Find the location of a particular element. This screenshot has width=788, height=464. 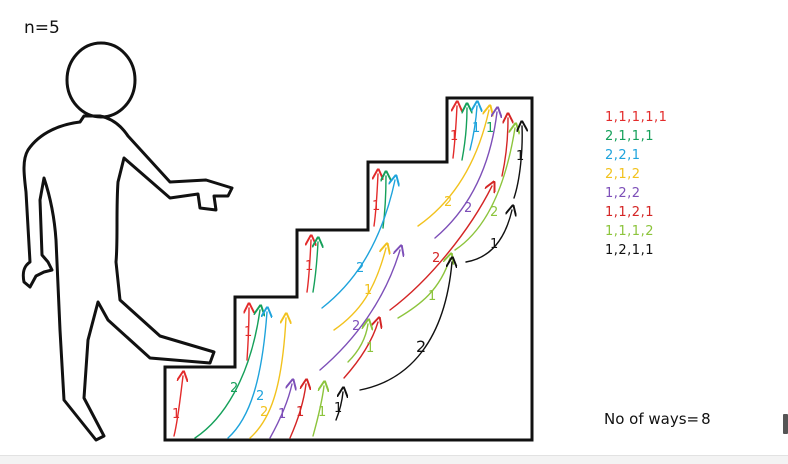

person-head is located at coordinates (101, 80).